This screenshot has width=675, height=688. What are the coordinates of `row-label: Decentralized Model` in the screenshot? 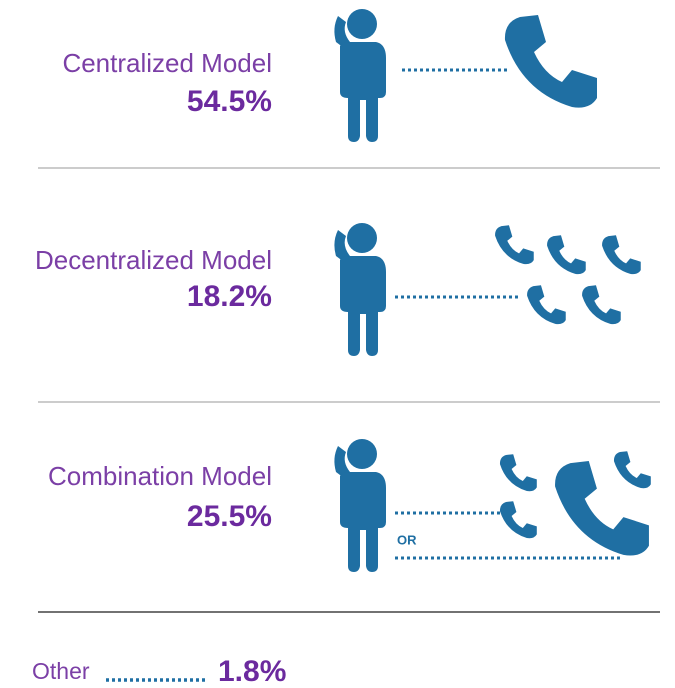 It's located at (153, 260).